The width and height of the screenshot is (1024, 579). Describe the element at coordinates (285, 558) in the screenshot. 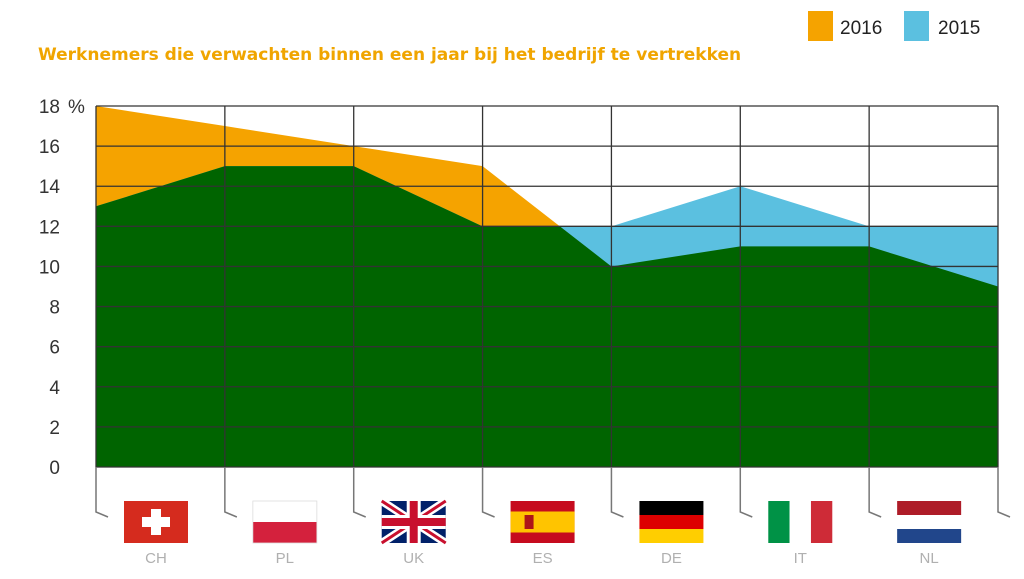

I see `x-tick-label: PL` at that location.